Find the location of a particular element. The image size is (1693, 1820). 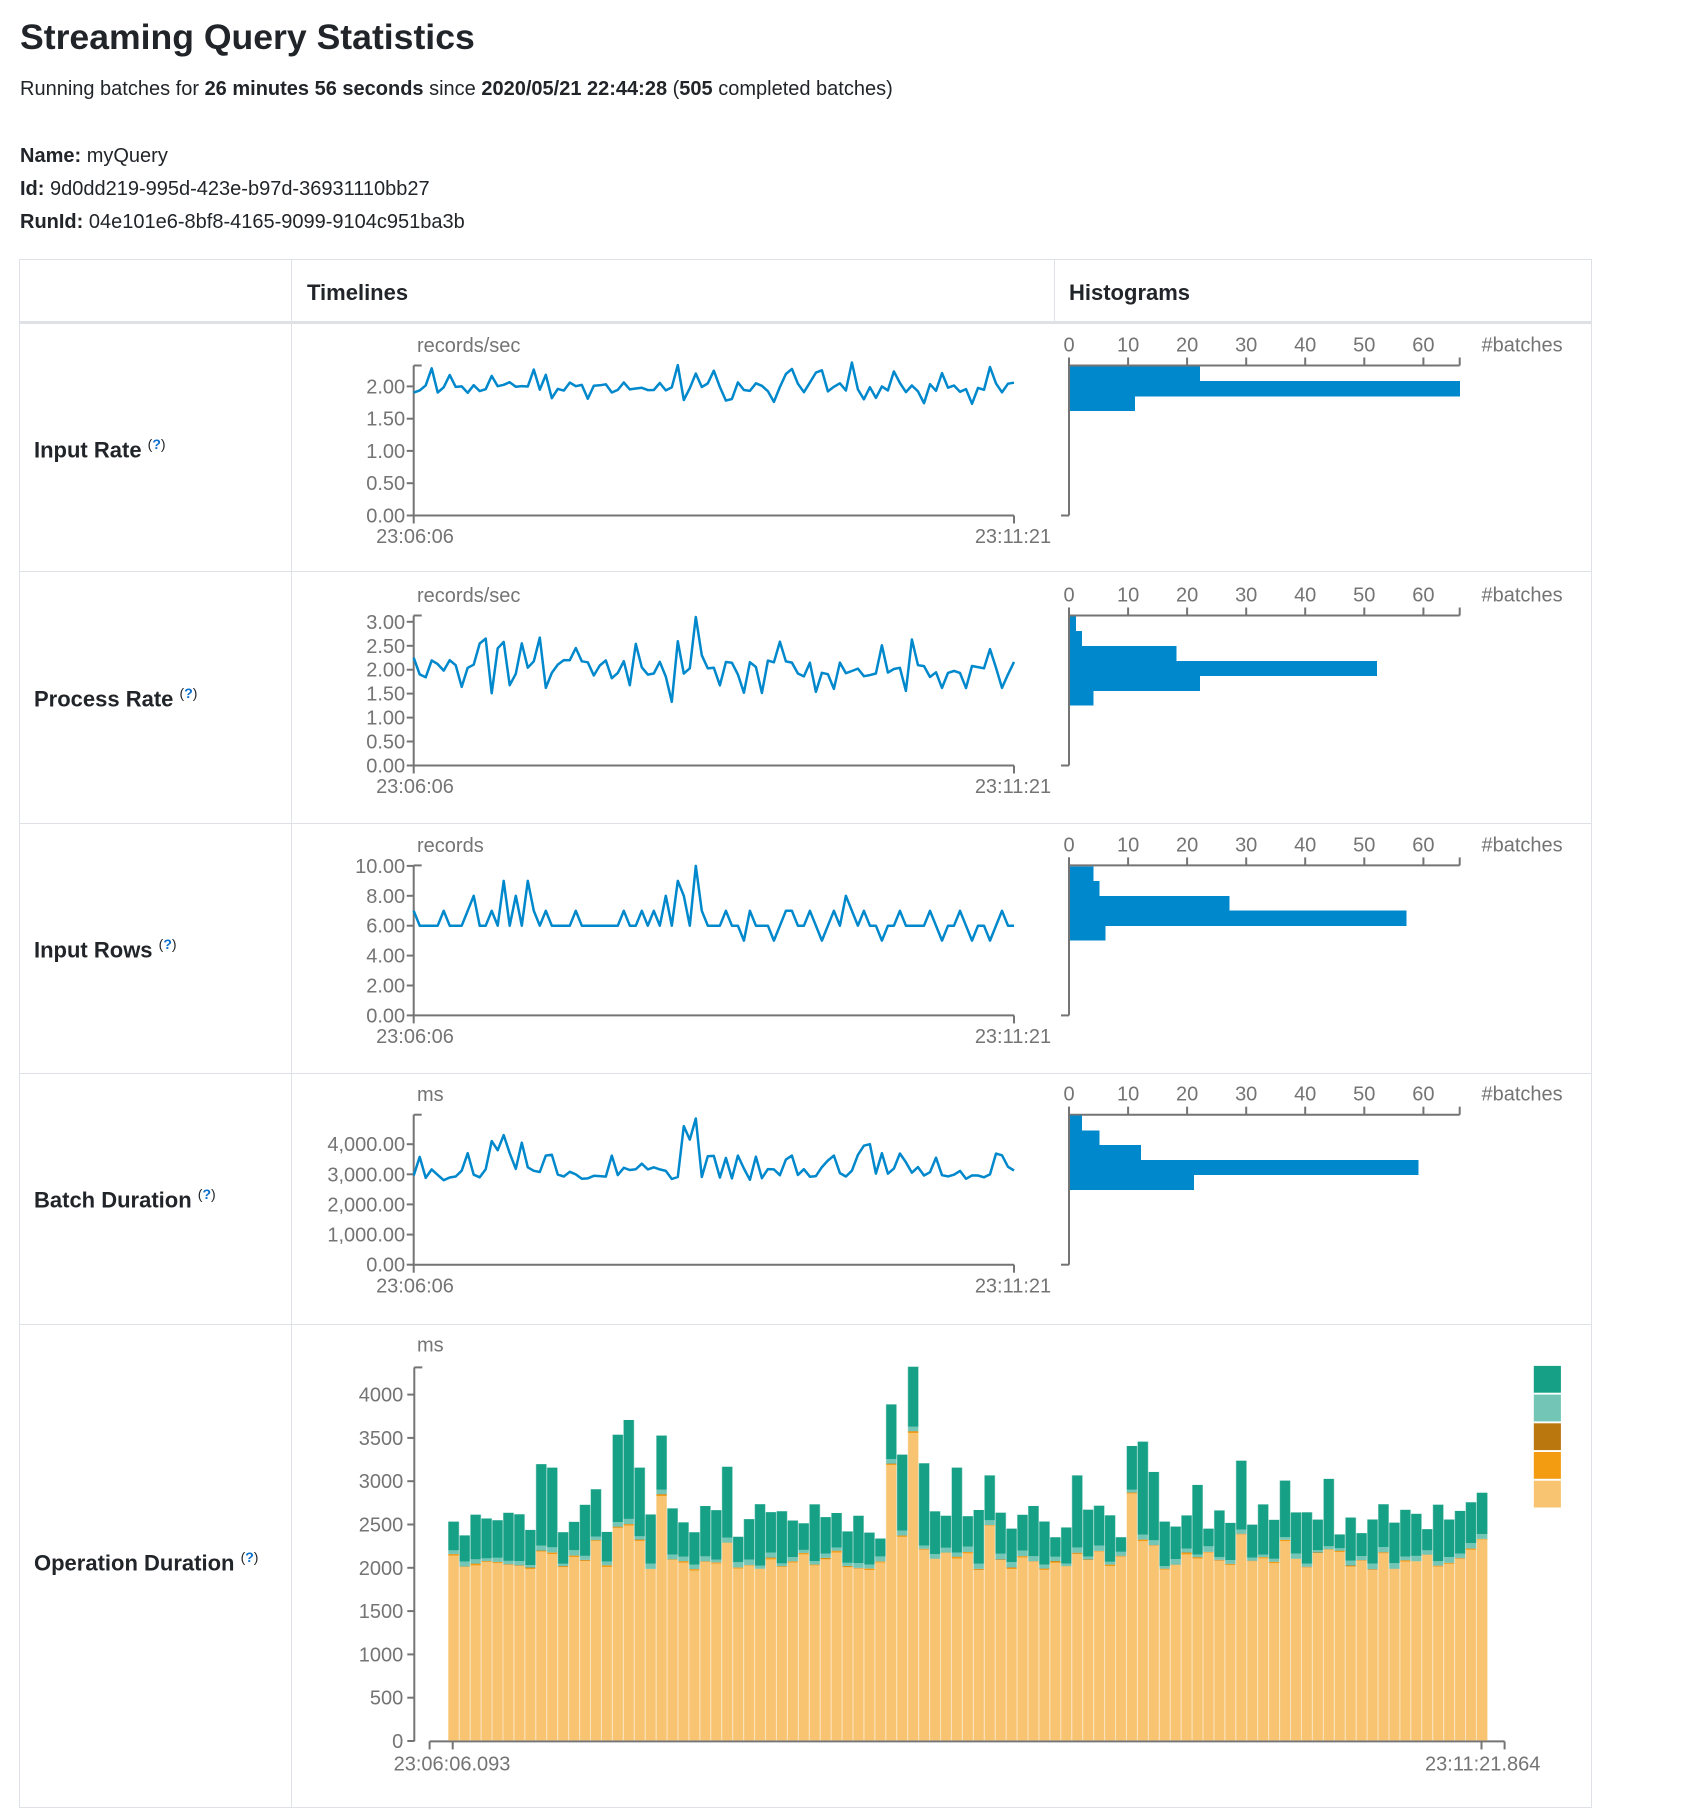

svg-text: 1000 is located at coordinates (381, 1655).